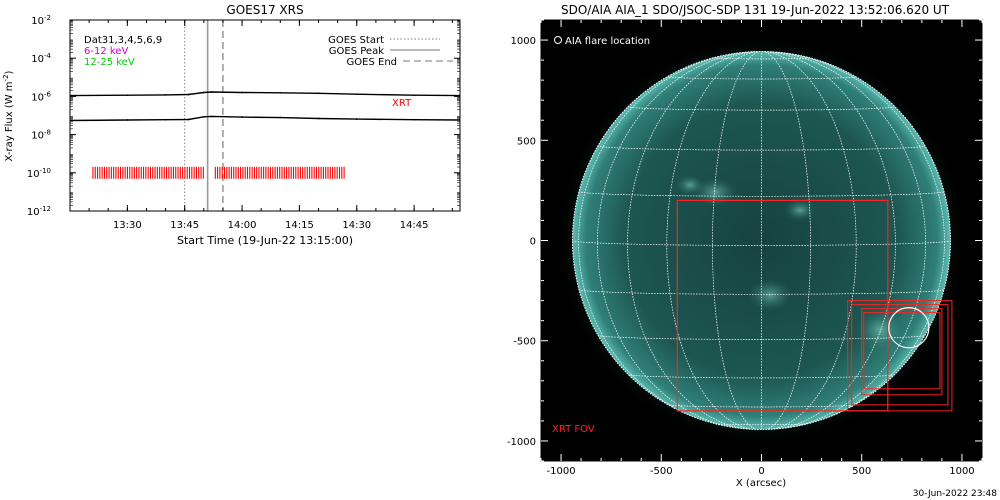  Describe the element at coordinates (390, 51) in the screenshot. I see `goes-legend-right: GOES Start GOES Peak GOES End` at that location.